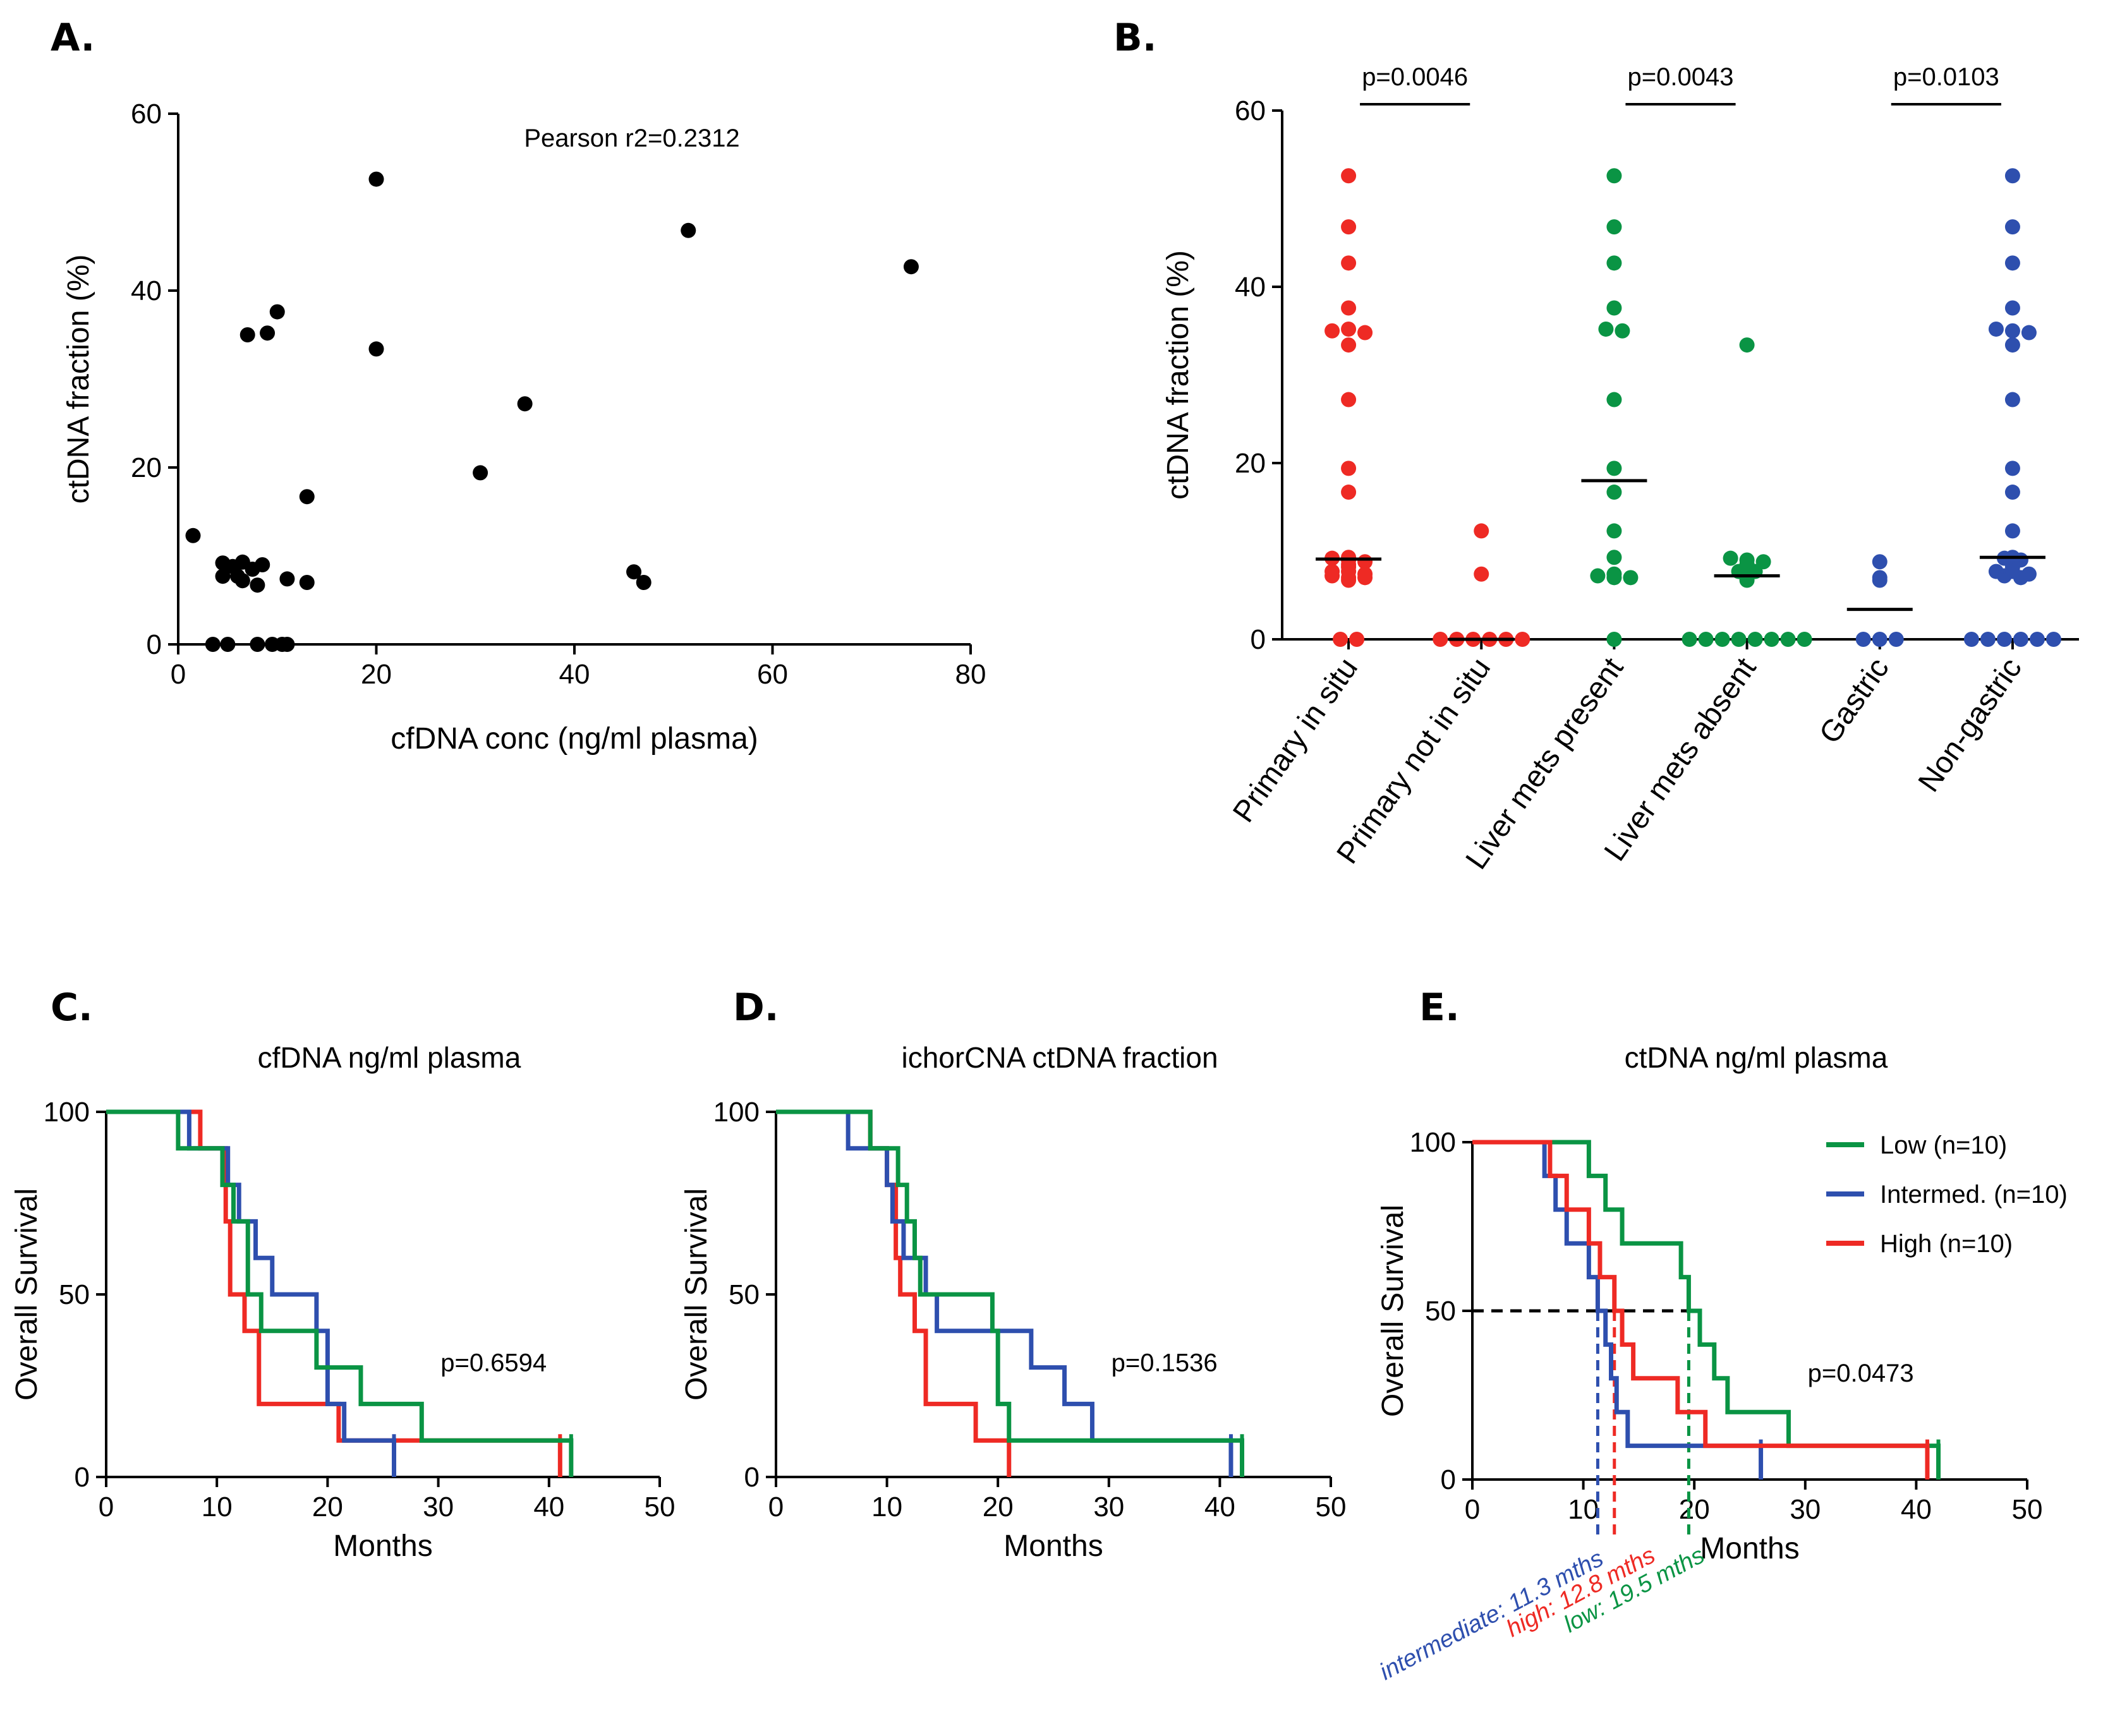 The image size is (2103, 1736). What do you see at coordinates (1415, 77) in the screenshot?
I see `p-value-label: p=0.0046` at bounding box center [1415, 77].